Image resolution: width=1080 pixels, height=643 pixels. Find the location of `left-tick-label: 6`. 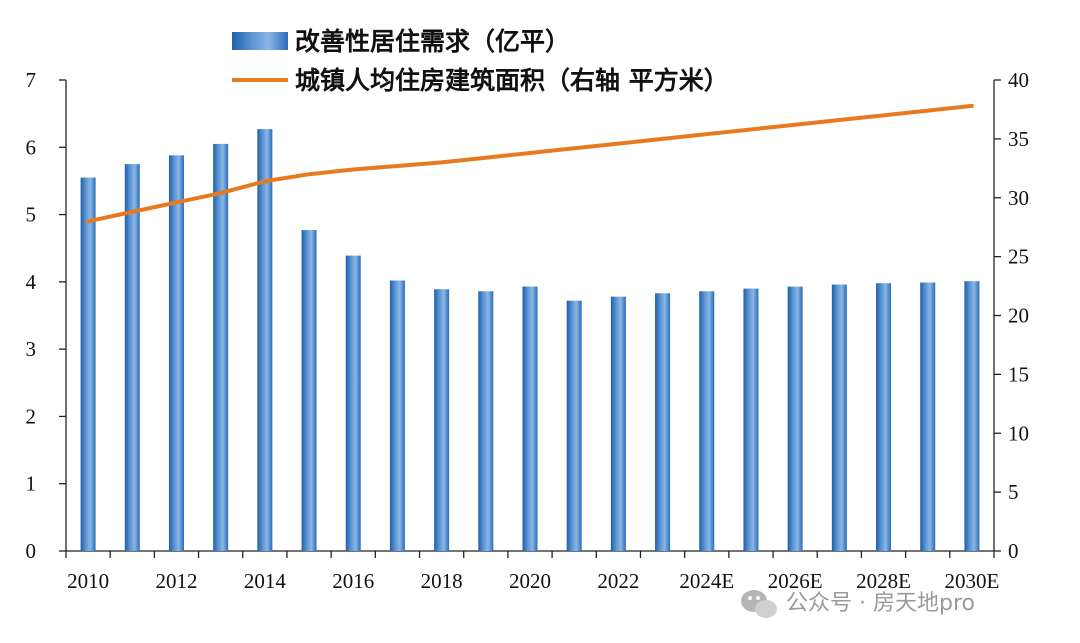

left-tick-label: 6 is located at coordinates (31, 147).